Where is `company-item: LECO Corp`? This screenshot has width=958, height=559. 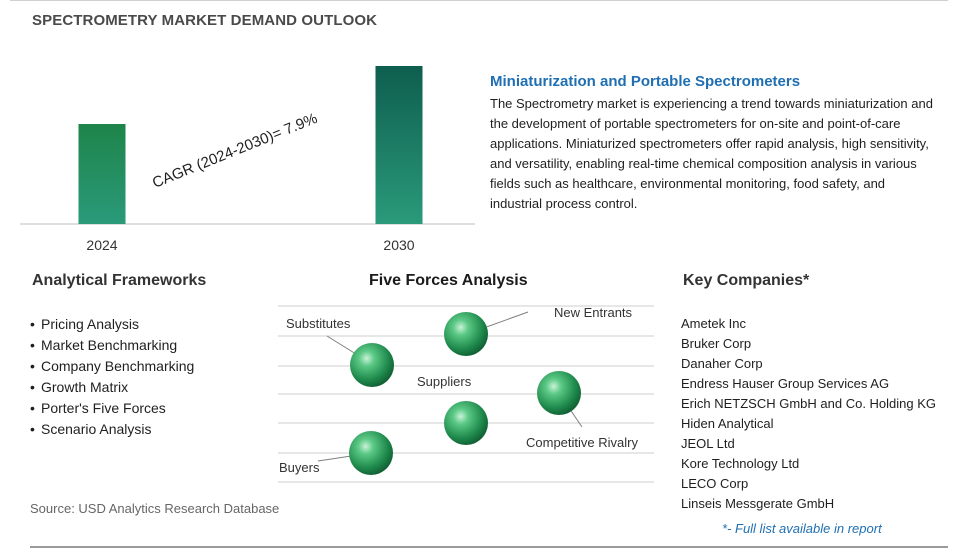 company-item: LECO Corp is located at coordinates (715, 483).